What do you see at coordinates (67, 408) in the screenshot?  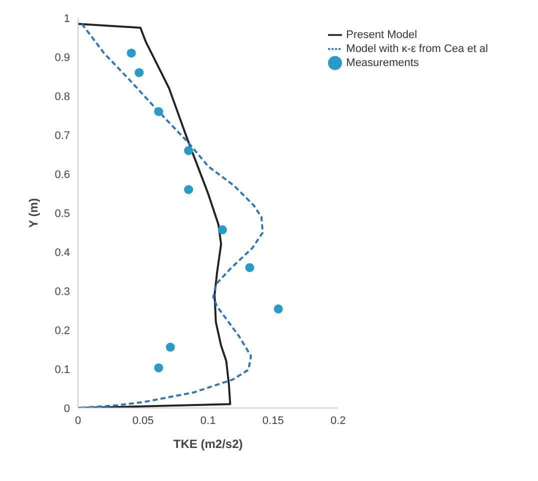 I see `y-tick-label: 0` at bounding box center [67, 408].